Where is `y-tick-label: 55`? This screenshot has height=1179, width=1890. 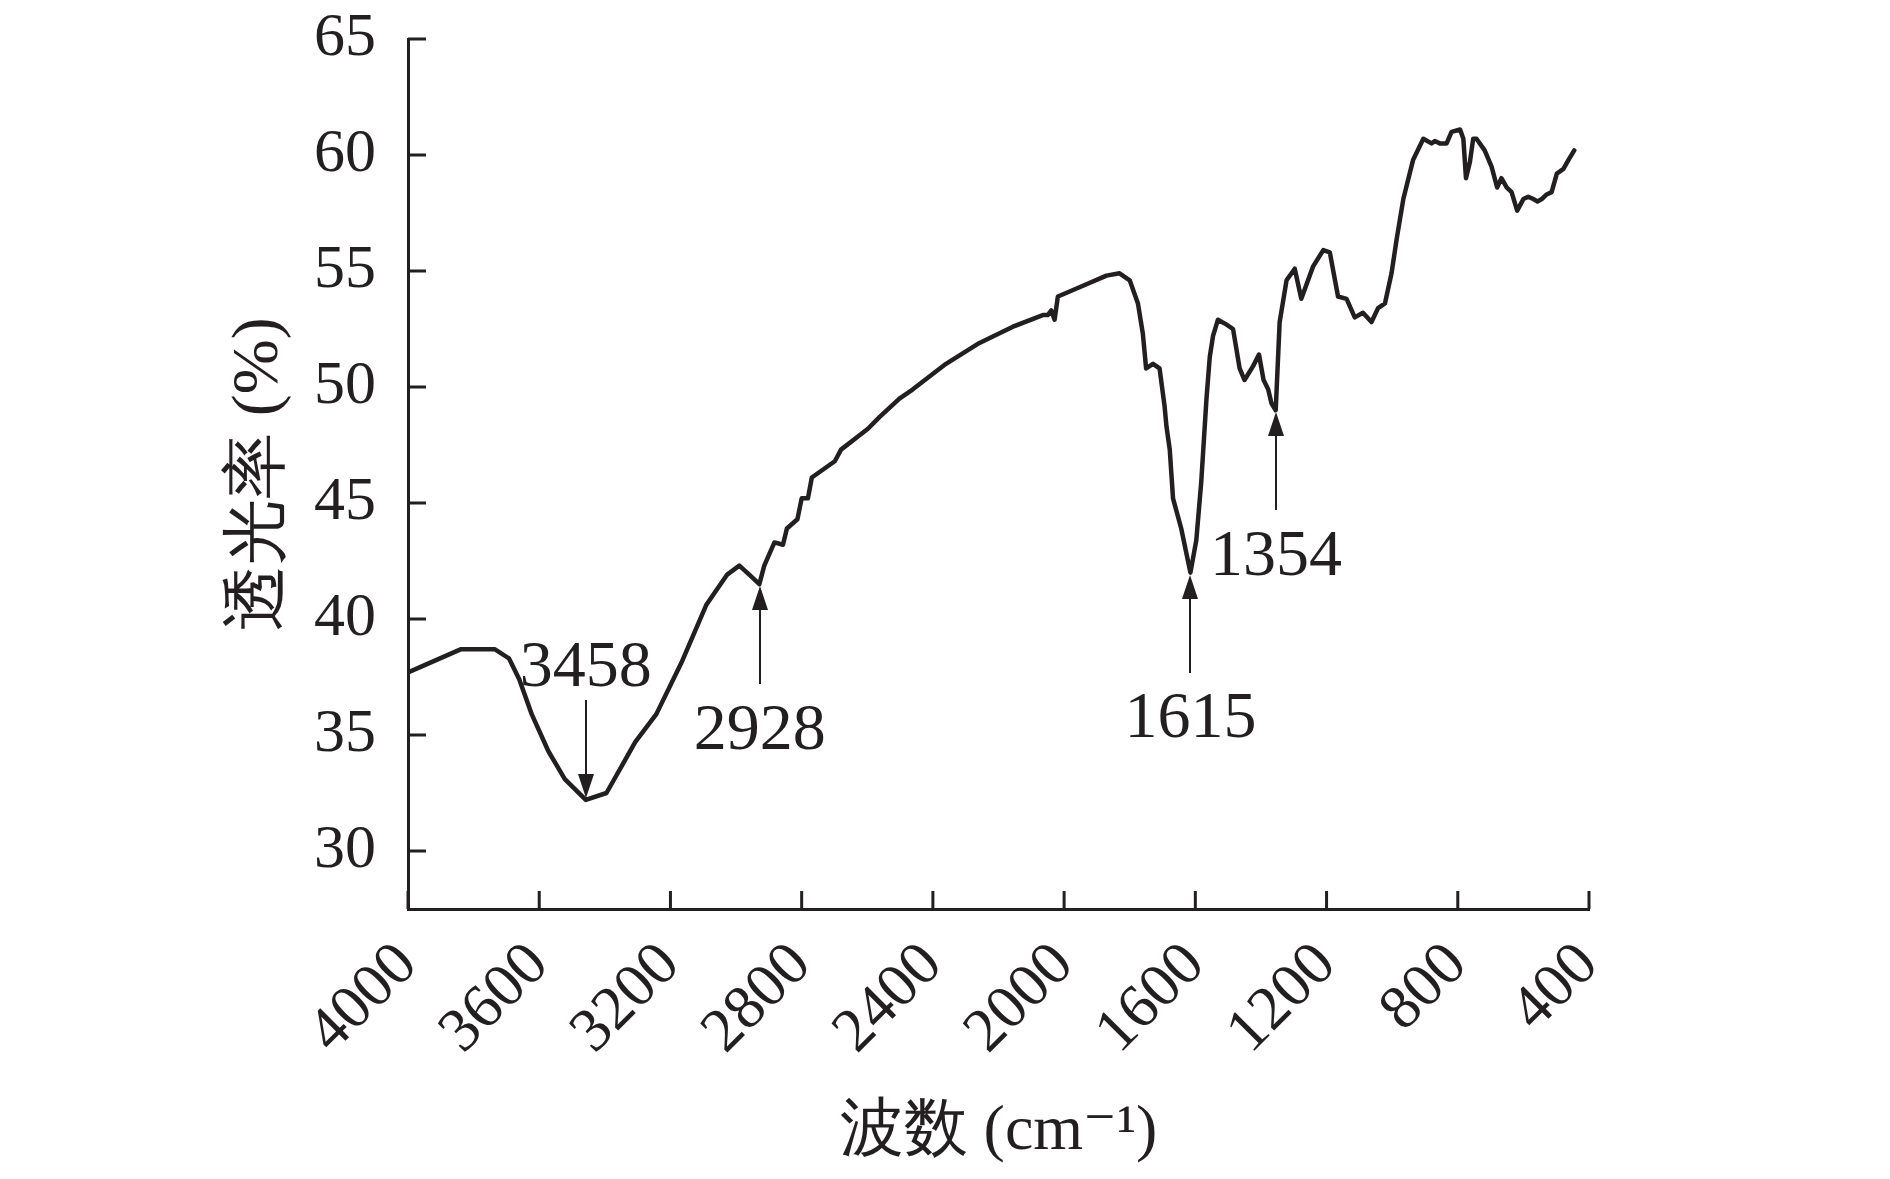
y-tick-label: 55 is located at coordinates (345, 266).